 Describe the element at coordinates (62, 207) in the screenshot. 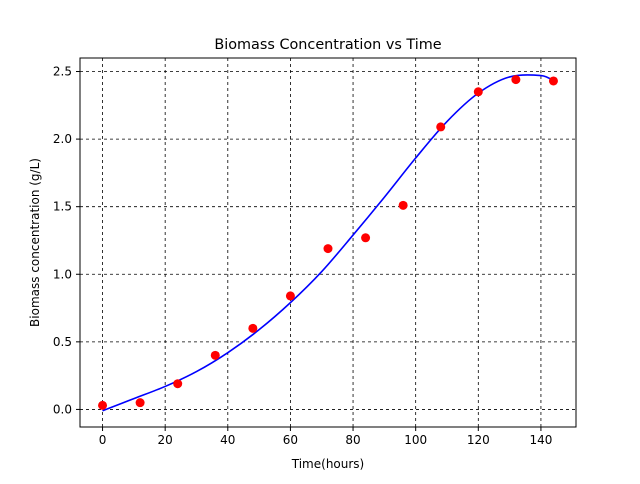

I see `y-tick-label: 1.5` at that location.